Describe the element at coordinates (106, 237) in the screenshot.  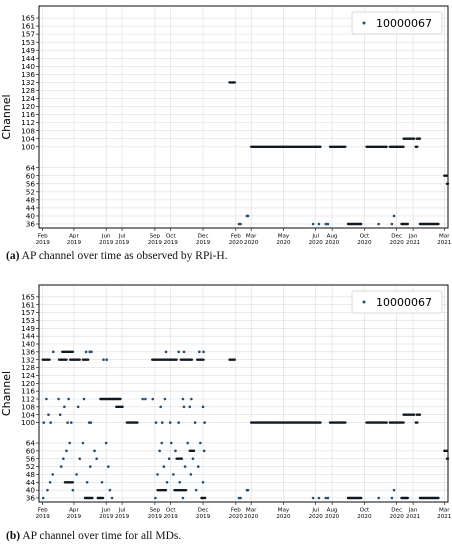
I see `x-tick-label-month: Jun` at that location.